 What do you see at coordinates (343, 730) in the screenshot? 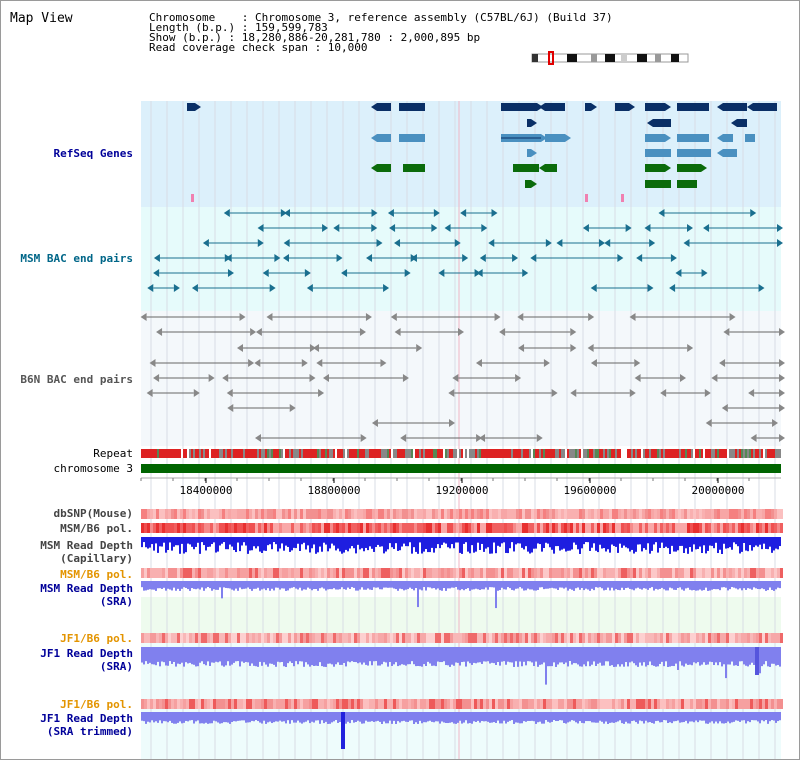
I see `jf1-trimmed-depth-spike` at bounding box center [343, 730].